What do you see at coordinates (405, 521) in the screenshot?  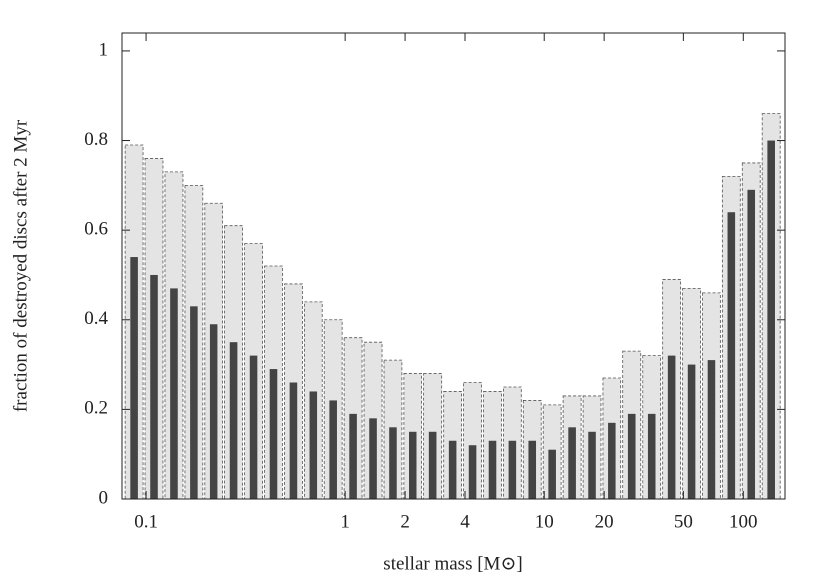 I see `x-tick-label: 2` at bounding box center [405, 521].